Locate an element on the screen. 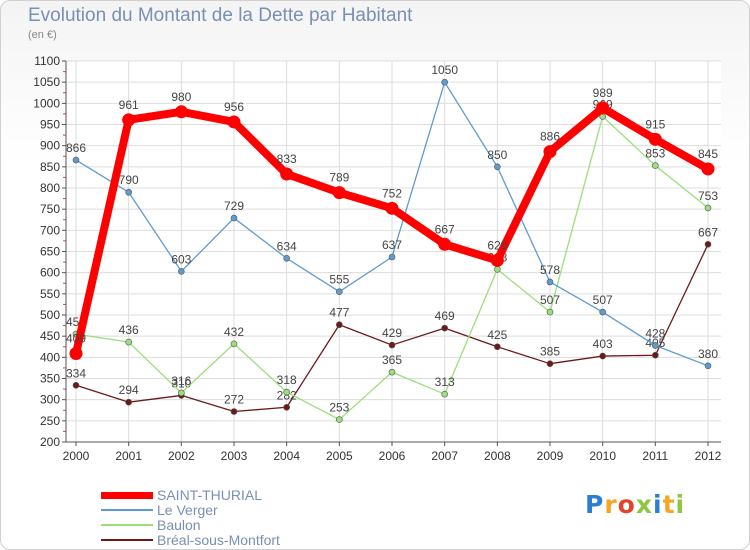 The height and width of the screenshot is (550, 750). data-label: 915 is located at coordinates (655, 124).